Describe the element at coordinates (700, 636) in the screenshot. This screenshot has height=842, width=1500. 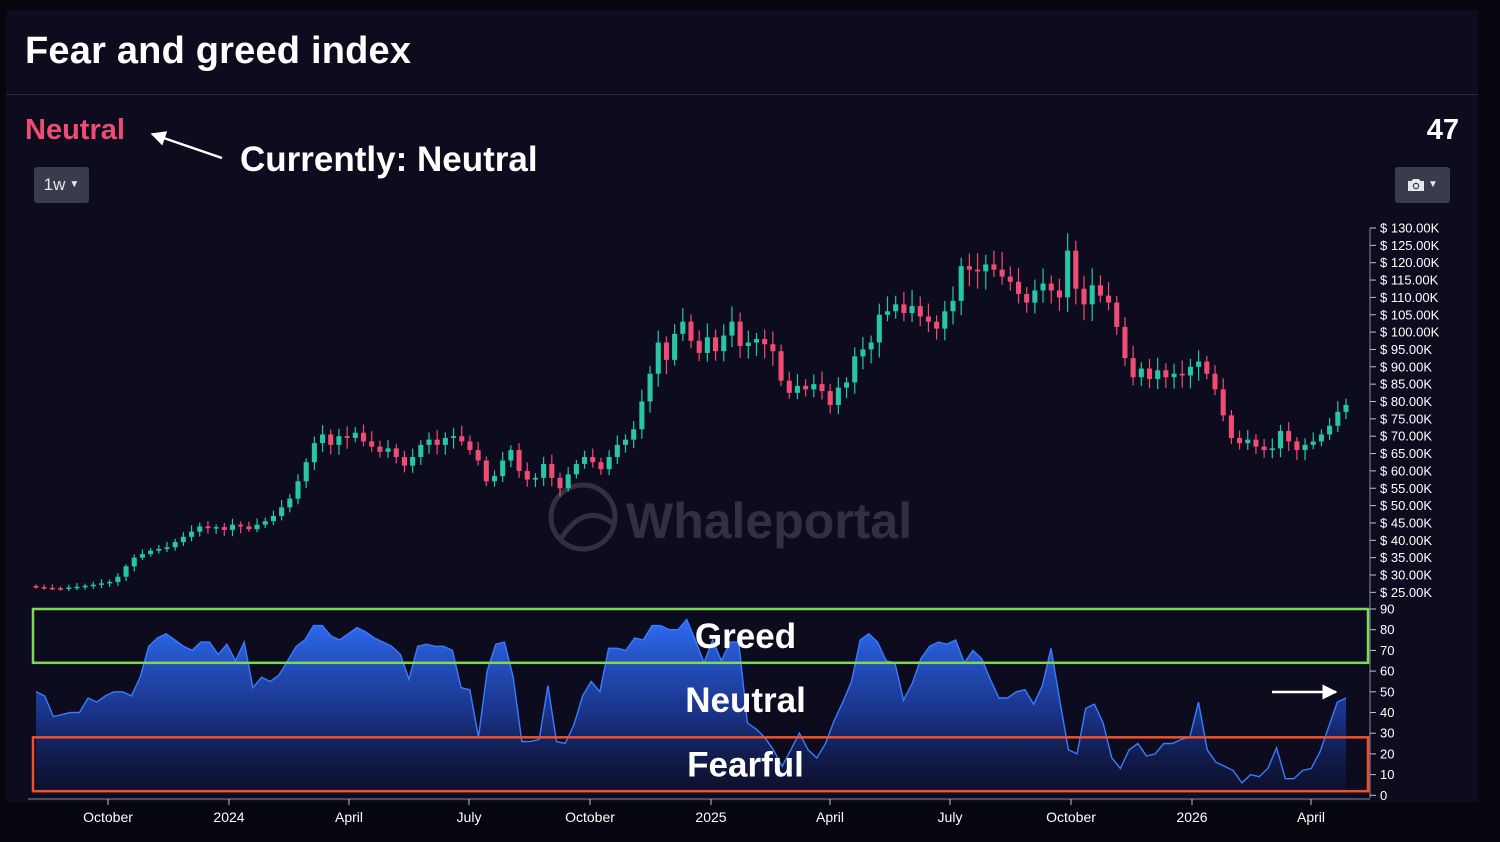
I see `zone-box-greed` at that location.